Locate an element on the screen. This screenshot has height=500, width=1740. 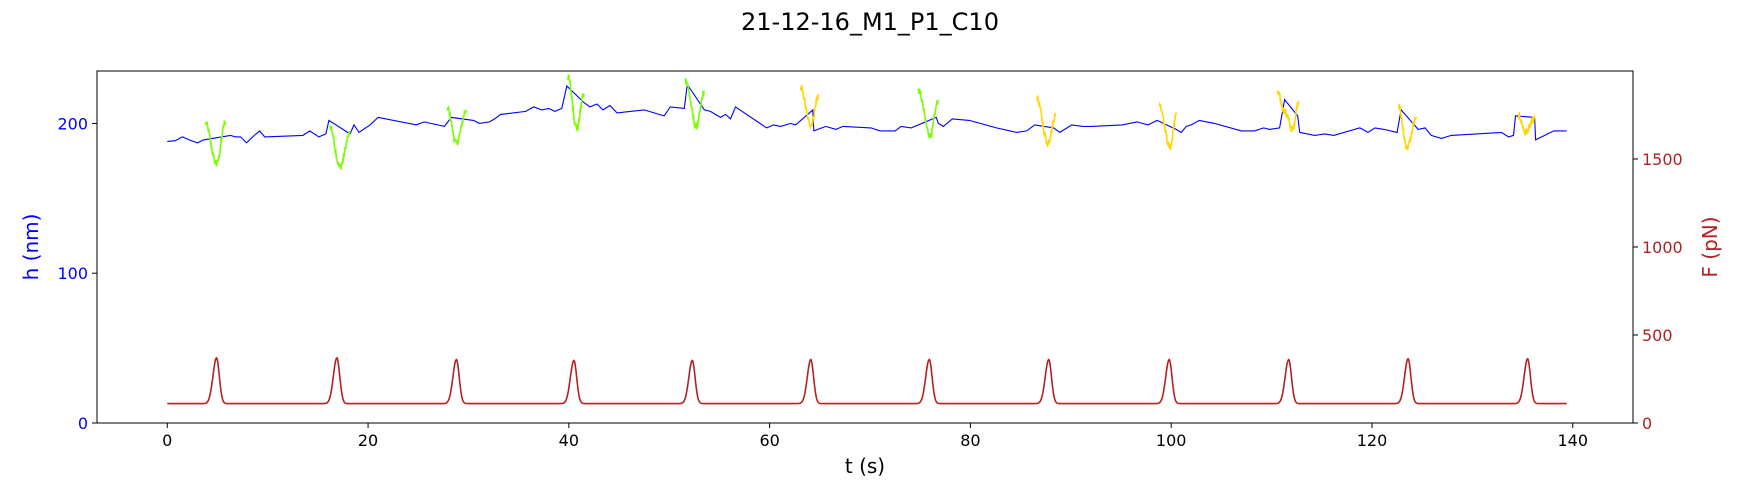
x-axis: 0 20 40 60 80 100 120 140 is located at coordinates (875, 436).